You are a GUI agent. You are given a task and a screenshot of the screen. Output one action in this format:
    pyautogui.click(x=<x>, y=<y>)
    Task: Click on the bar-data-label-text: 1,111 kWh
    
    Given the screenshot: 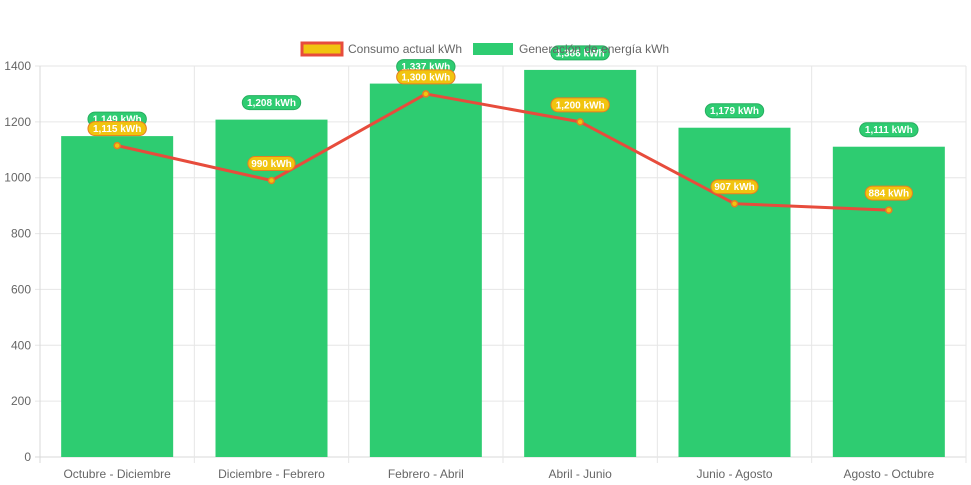 What is the action you would take?
    pyautogui.click(x=889, y=130)
    